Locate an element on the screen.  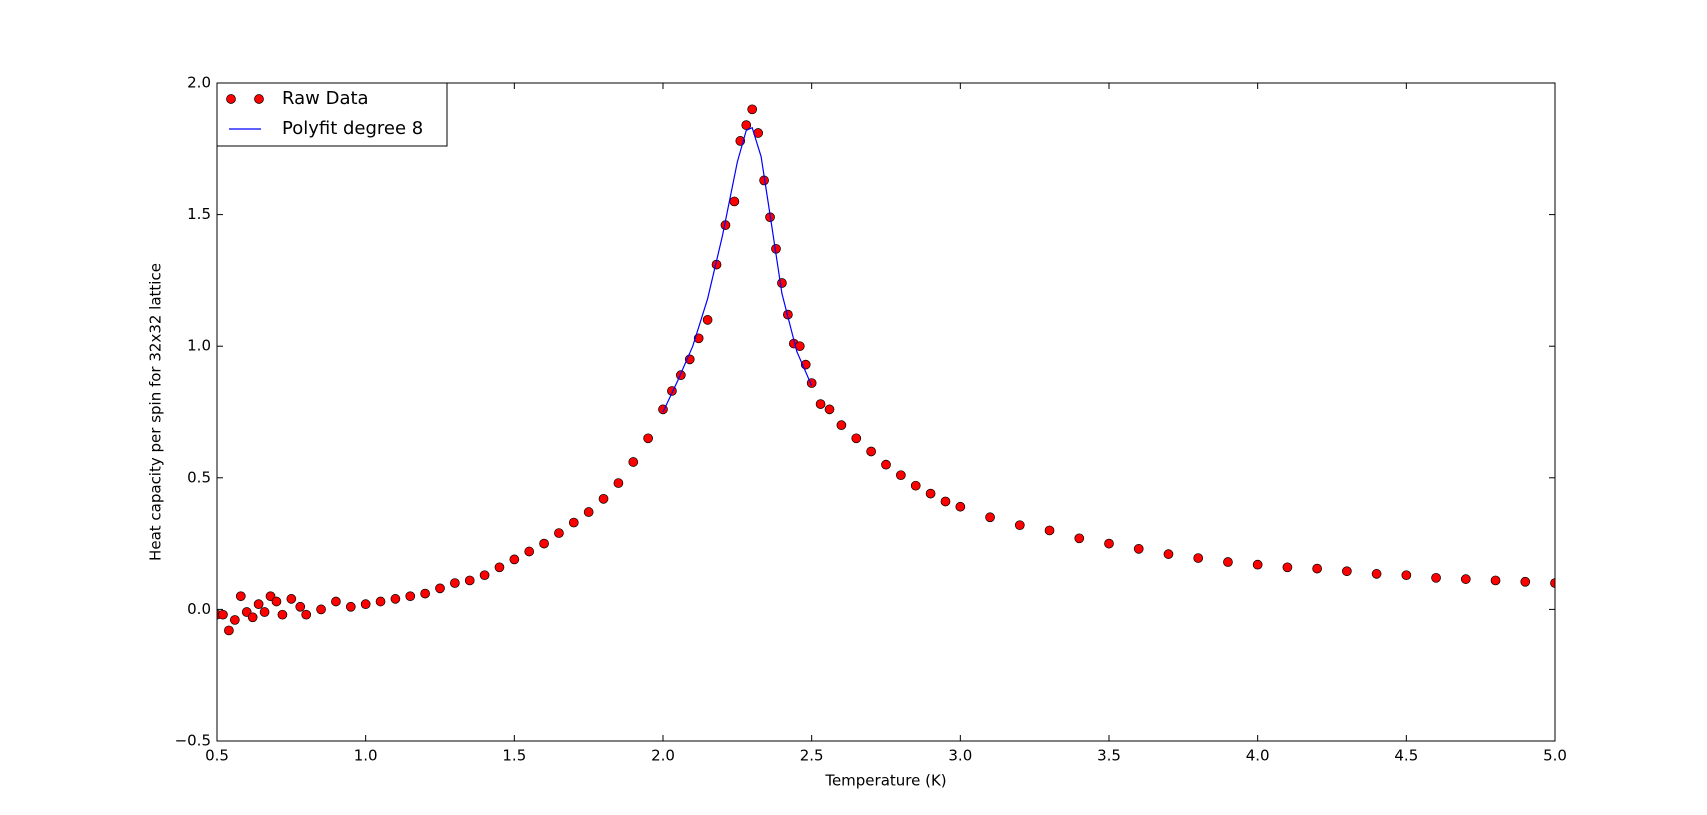
x-axis-label: Temperature (K) is located at coordinates (885, 781).